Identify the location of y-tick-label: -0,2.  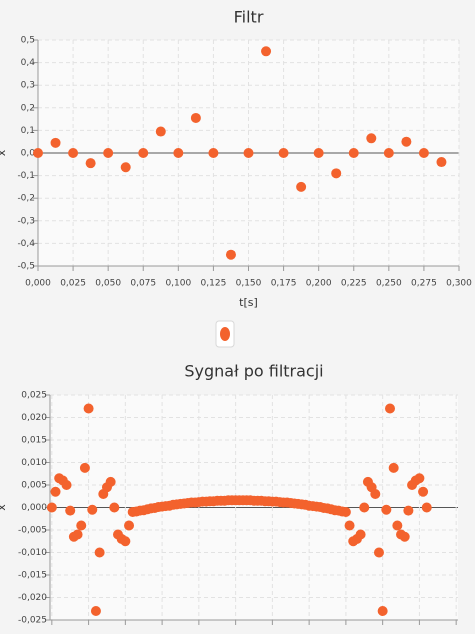
(26, 199).